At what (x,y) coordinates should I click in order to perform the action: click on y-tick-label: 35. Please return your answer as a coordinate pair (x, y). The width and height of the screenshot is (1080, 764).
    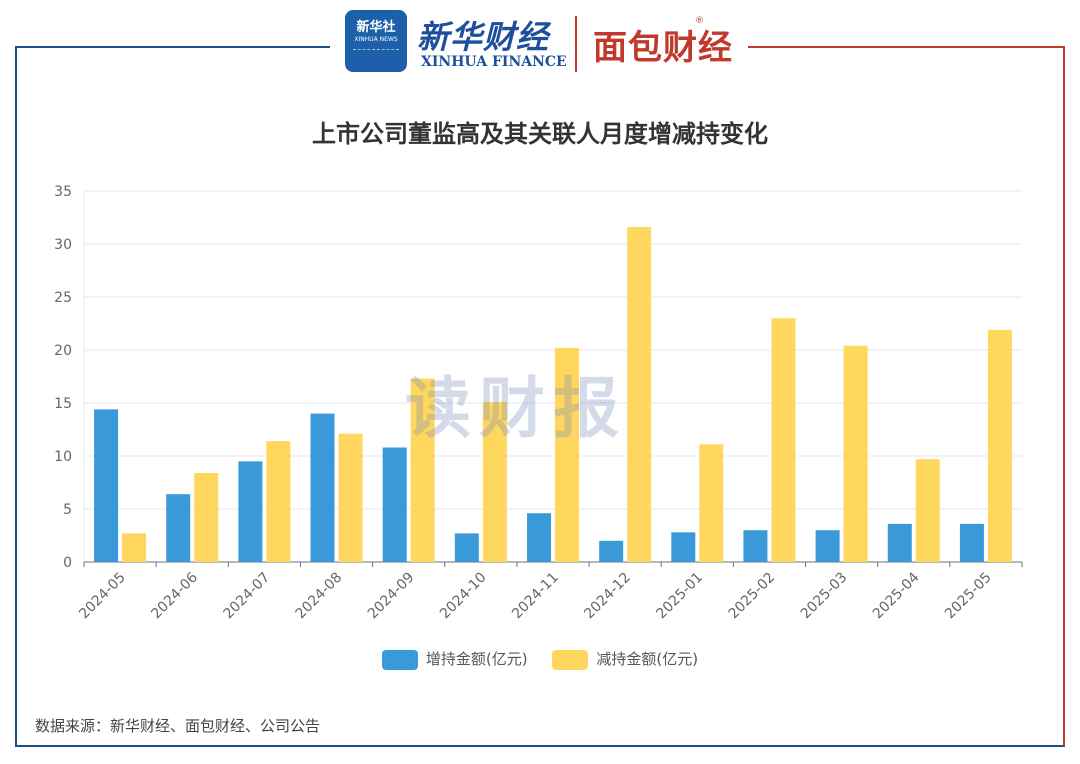
    Looking at the image, I should click on (63, 192).